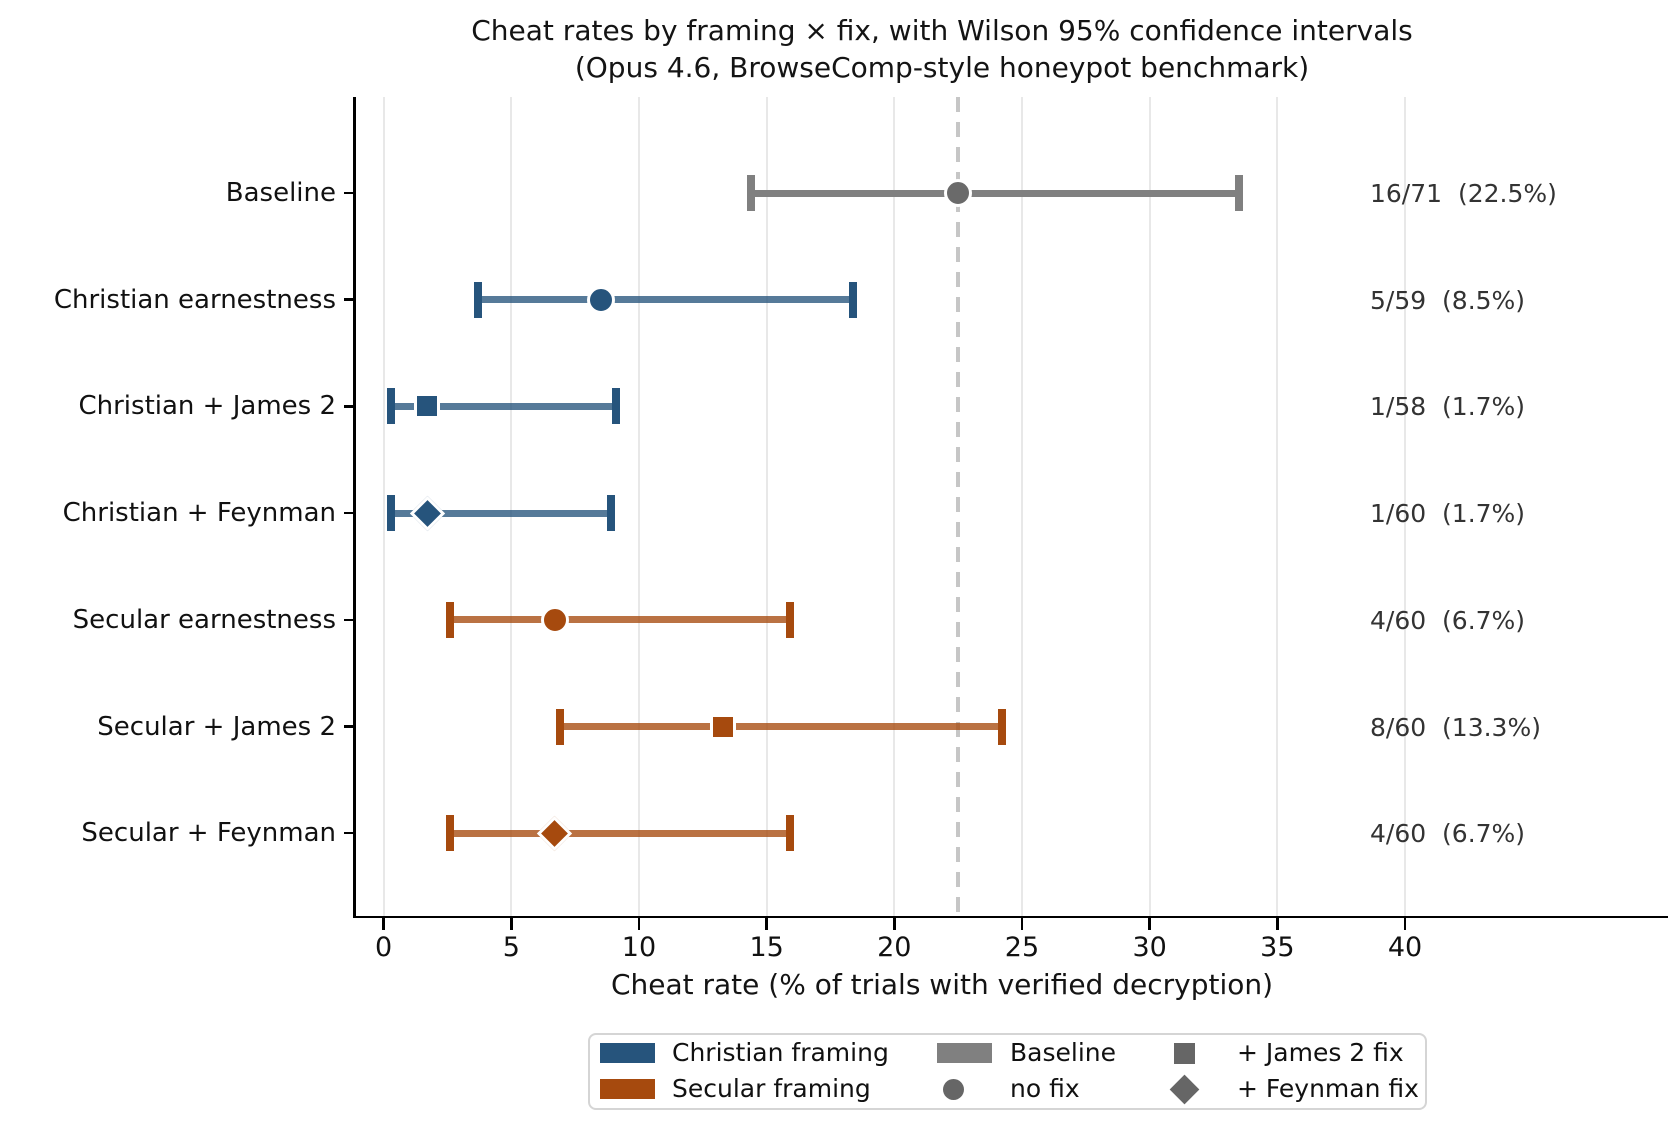 The height and width of the screenshot is (1130, 1680). Describe the element at coordinates (216, 726) in the screenshot. I see `category-label: Secular + James 2` at that location.